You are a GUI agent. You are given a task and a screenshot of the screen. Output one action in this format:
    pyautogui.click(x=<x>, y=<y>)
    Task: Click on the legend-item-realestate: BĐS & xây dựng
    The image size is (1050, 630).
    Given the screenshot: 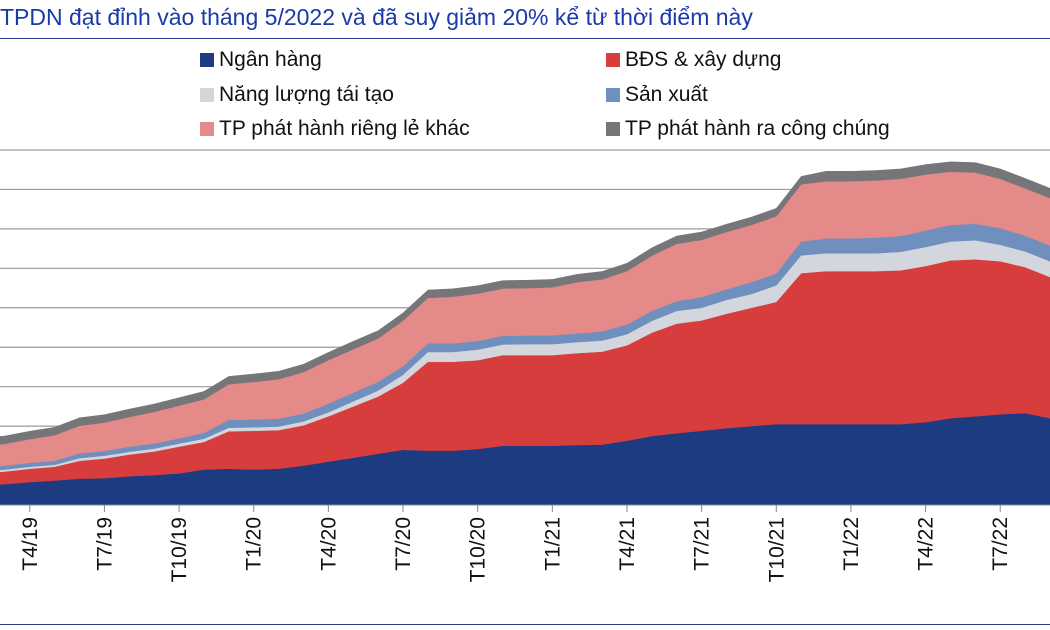 What is the action you would take?
    pyautogui.click(x=693, y=60)
    